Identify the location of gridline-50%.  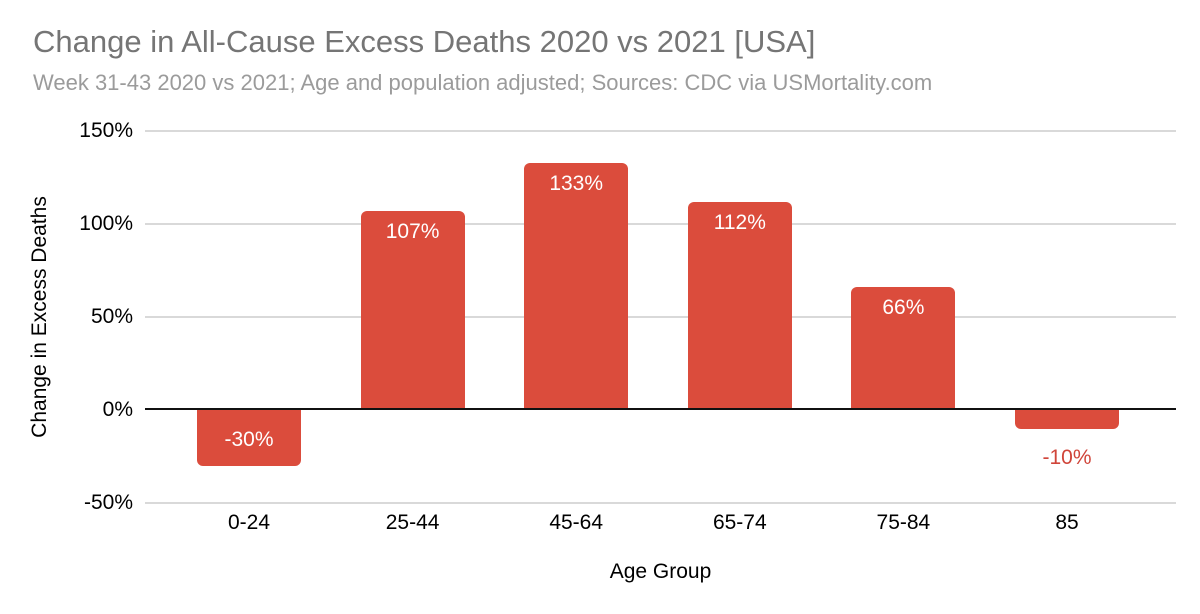
(660, 317).